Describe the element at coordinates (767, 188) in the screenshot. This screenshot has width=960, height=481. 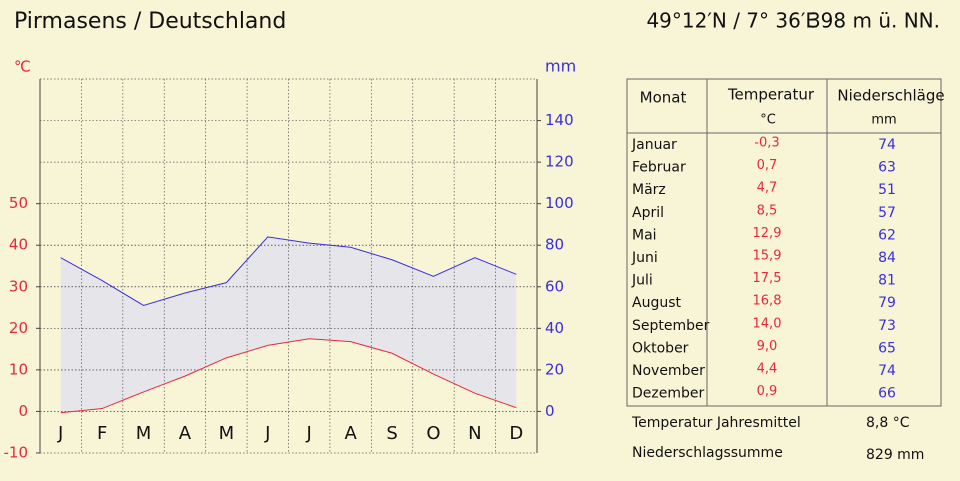
I see `temperature-value: 4,7` at that location.